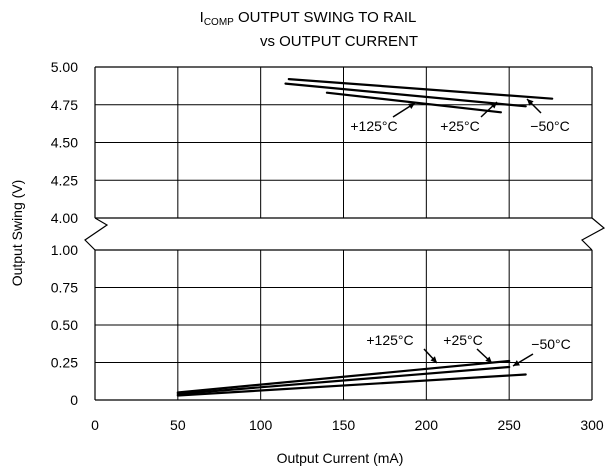  Describe the element at coordinates (64, 325) in the screenshot. I see `y-tick-label: 0.50` at that location.